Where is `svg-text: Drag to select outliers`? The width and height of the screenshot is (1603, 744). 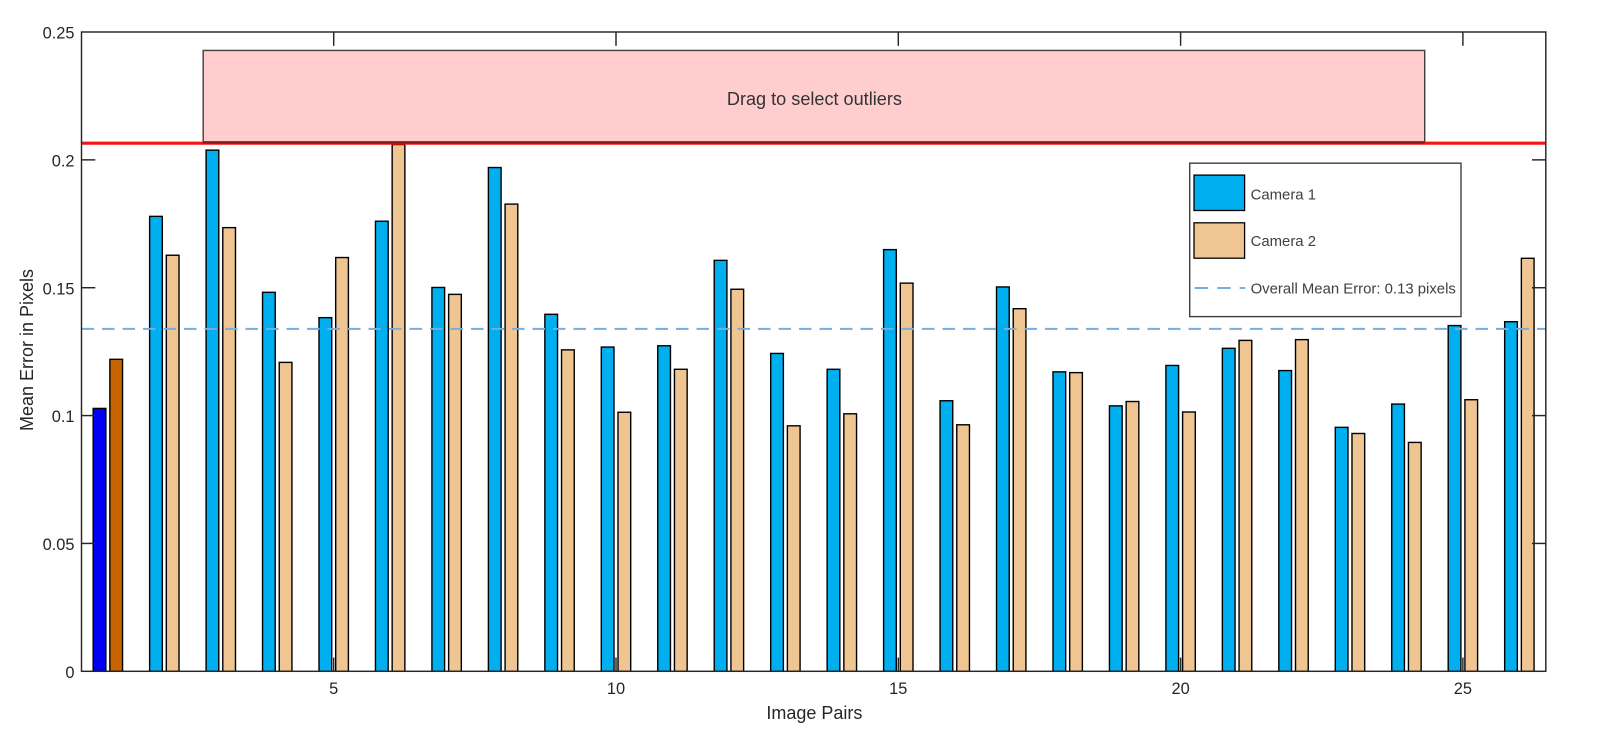 svg-text: Drag to select outliers is located at coordinates (814, 99).